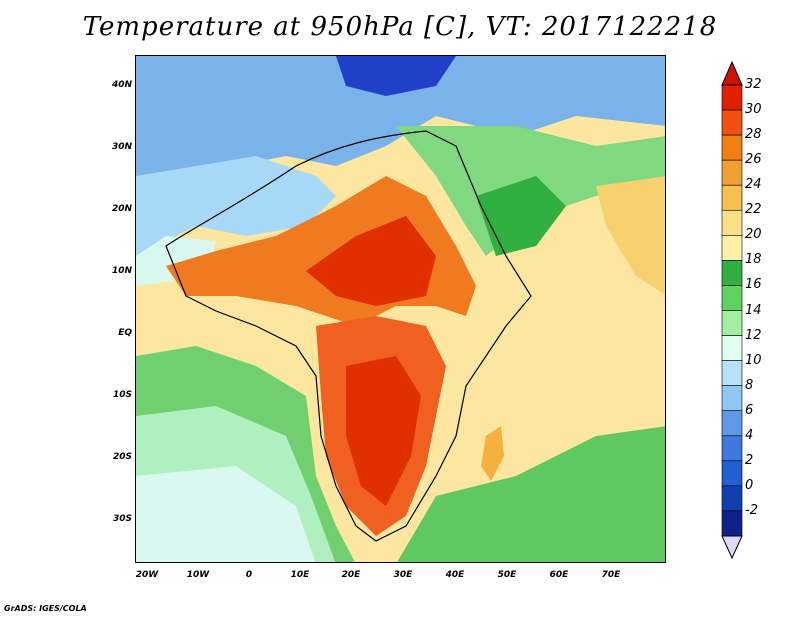 Image resolution: width=800 pixels, height=618 pixels. Describe the element at coordinates (249, 575) in the screenshot. I see `x-tick-0: 0` at that location.